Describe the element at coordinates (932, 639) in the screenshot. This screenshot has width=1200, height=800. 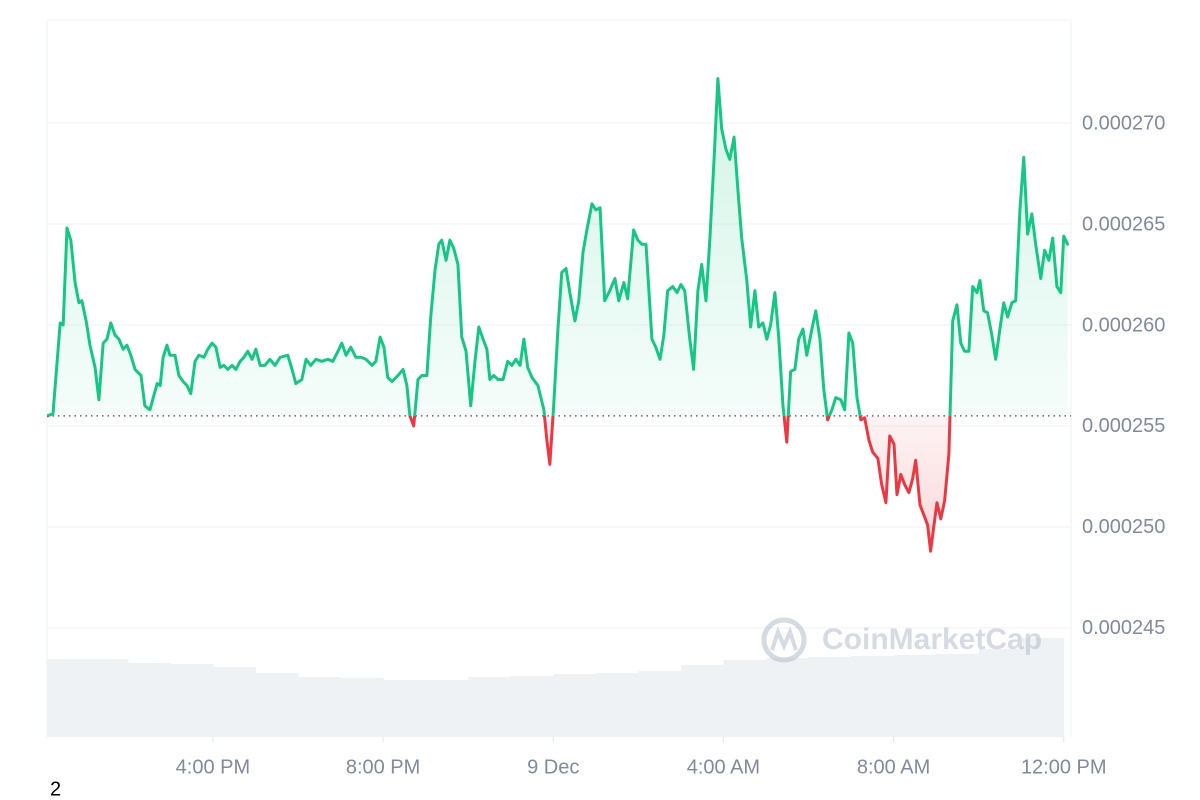
I see `watermark-text: CoinMarketCap` at that location.